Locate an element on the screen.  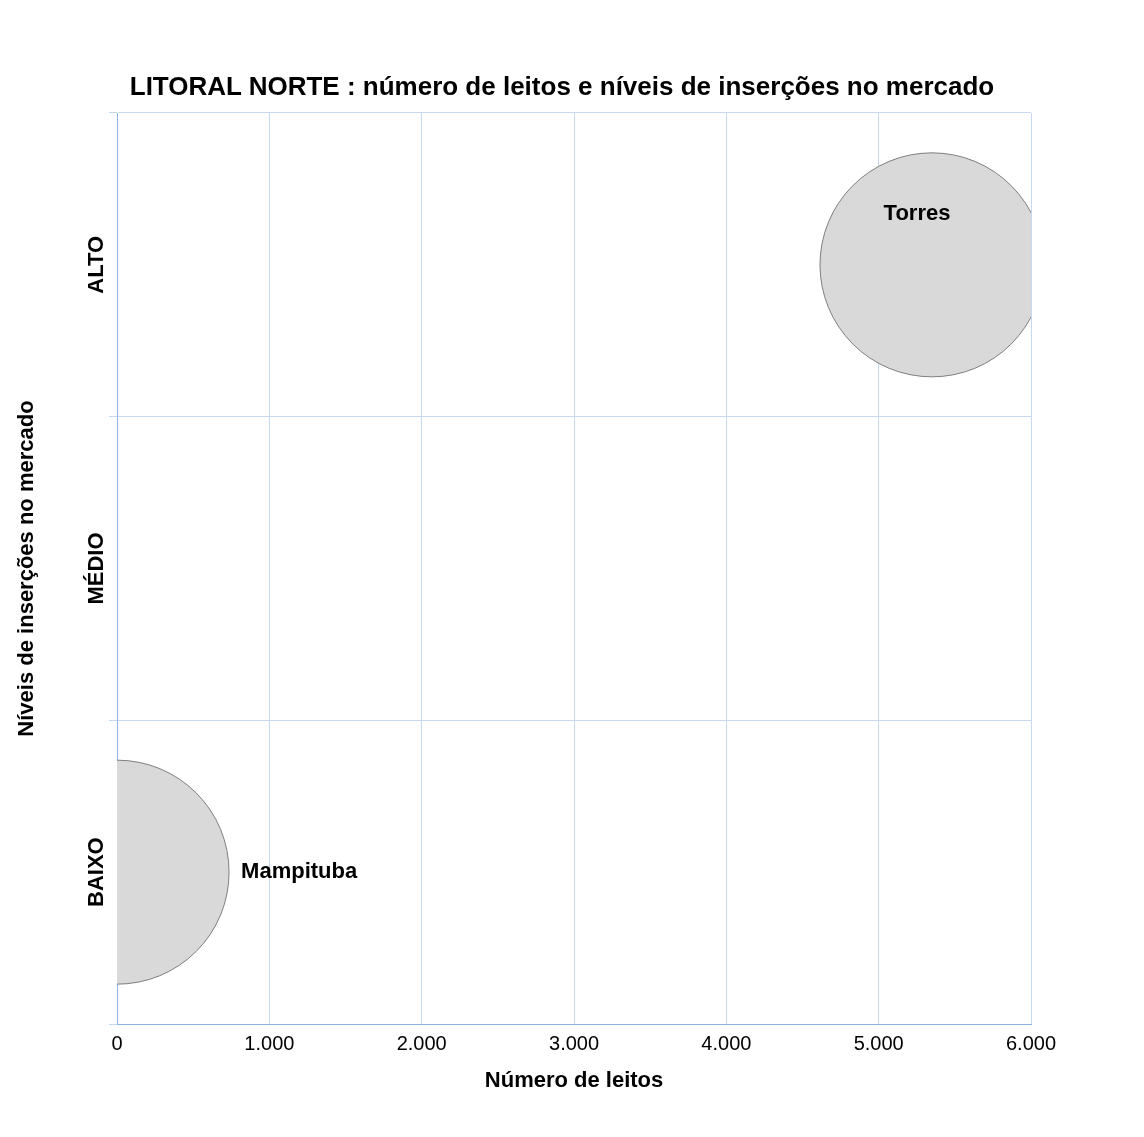
y-tick-label: BAIXO is located at coordinates (96, 872).